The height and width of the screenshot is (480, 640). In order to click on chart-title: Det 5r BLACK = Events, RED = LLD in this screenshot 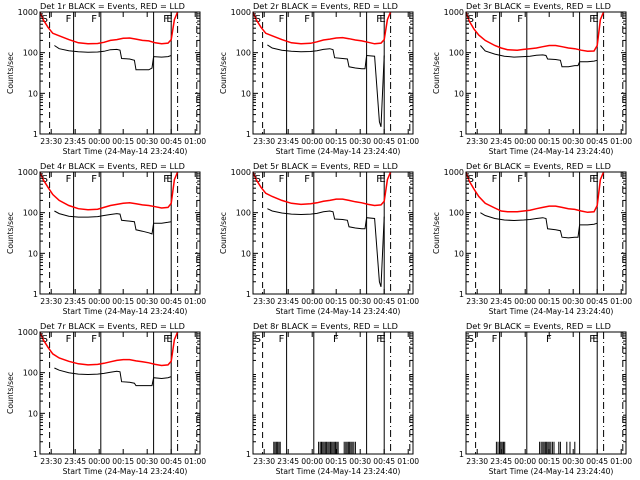, I will do `click(325, 166)`.